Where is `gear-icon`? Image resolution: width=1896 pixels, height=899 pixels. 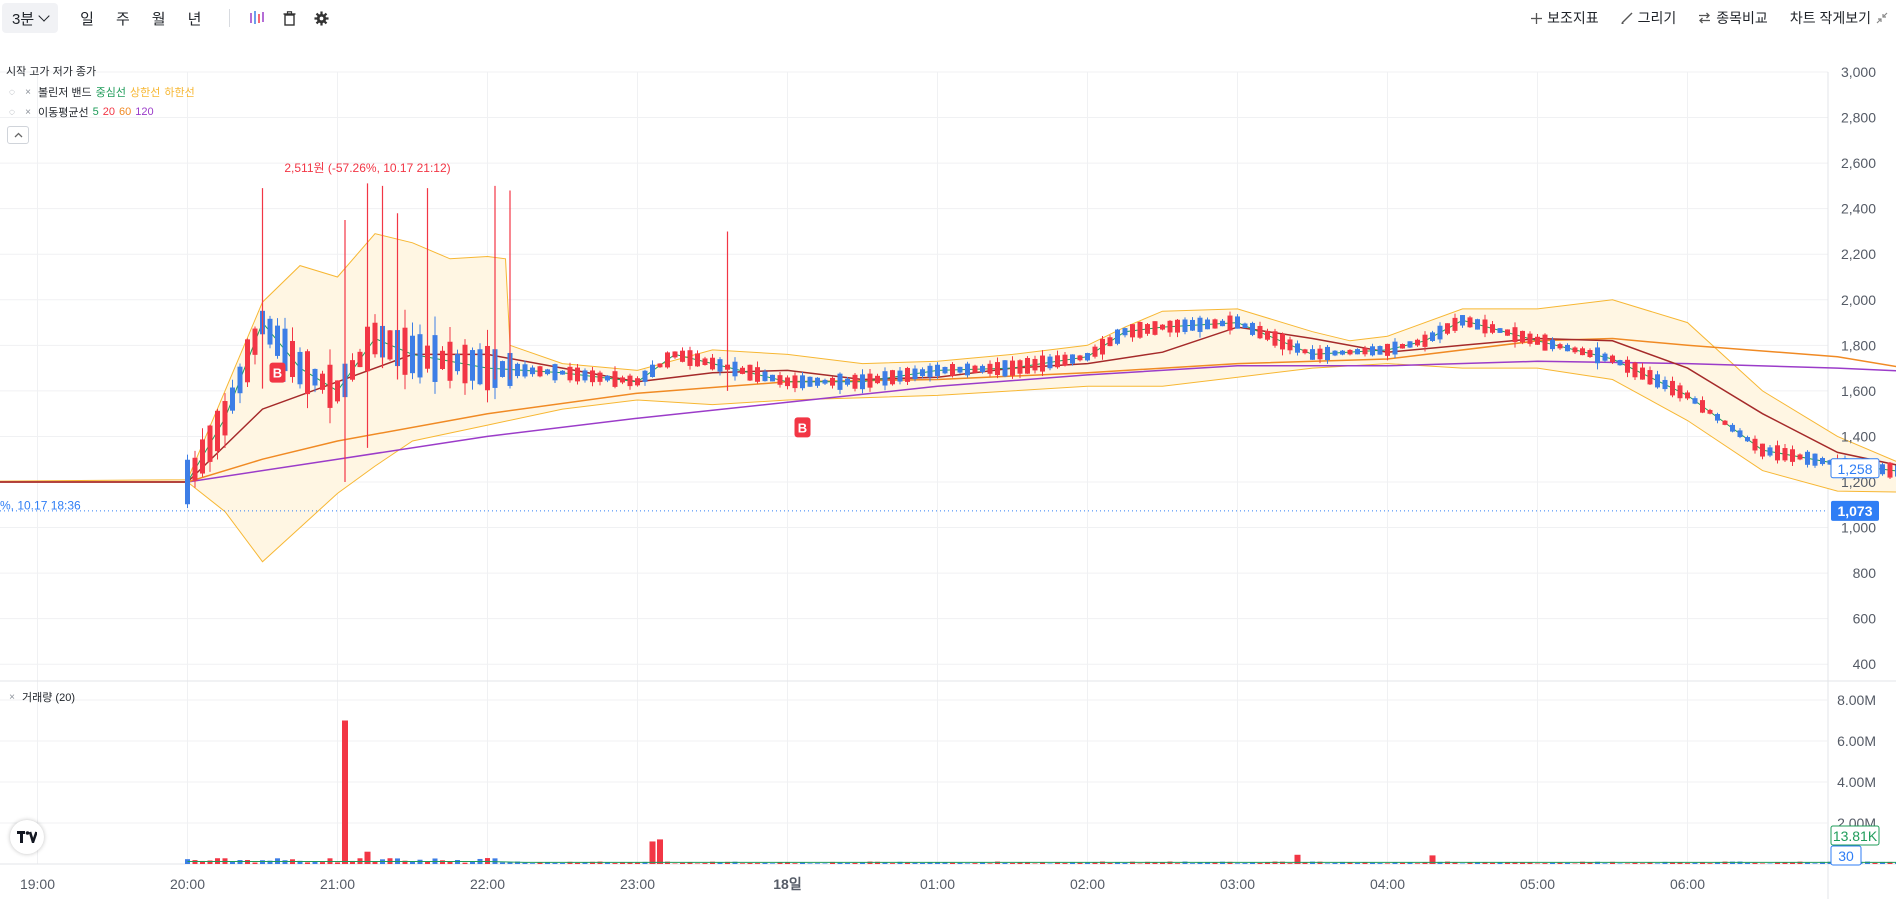
gear-icon is located at coordinates (321, 18).